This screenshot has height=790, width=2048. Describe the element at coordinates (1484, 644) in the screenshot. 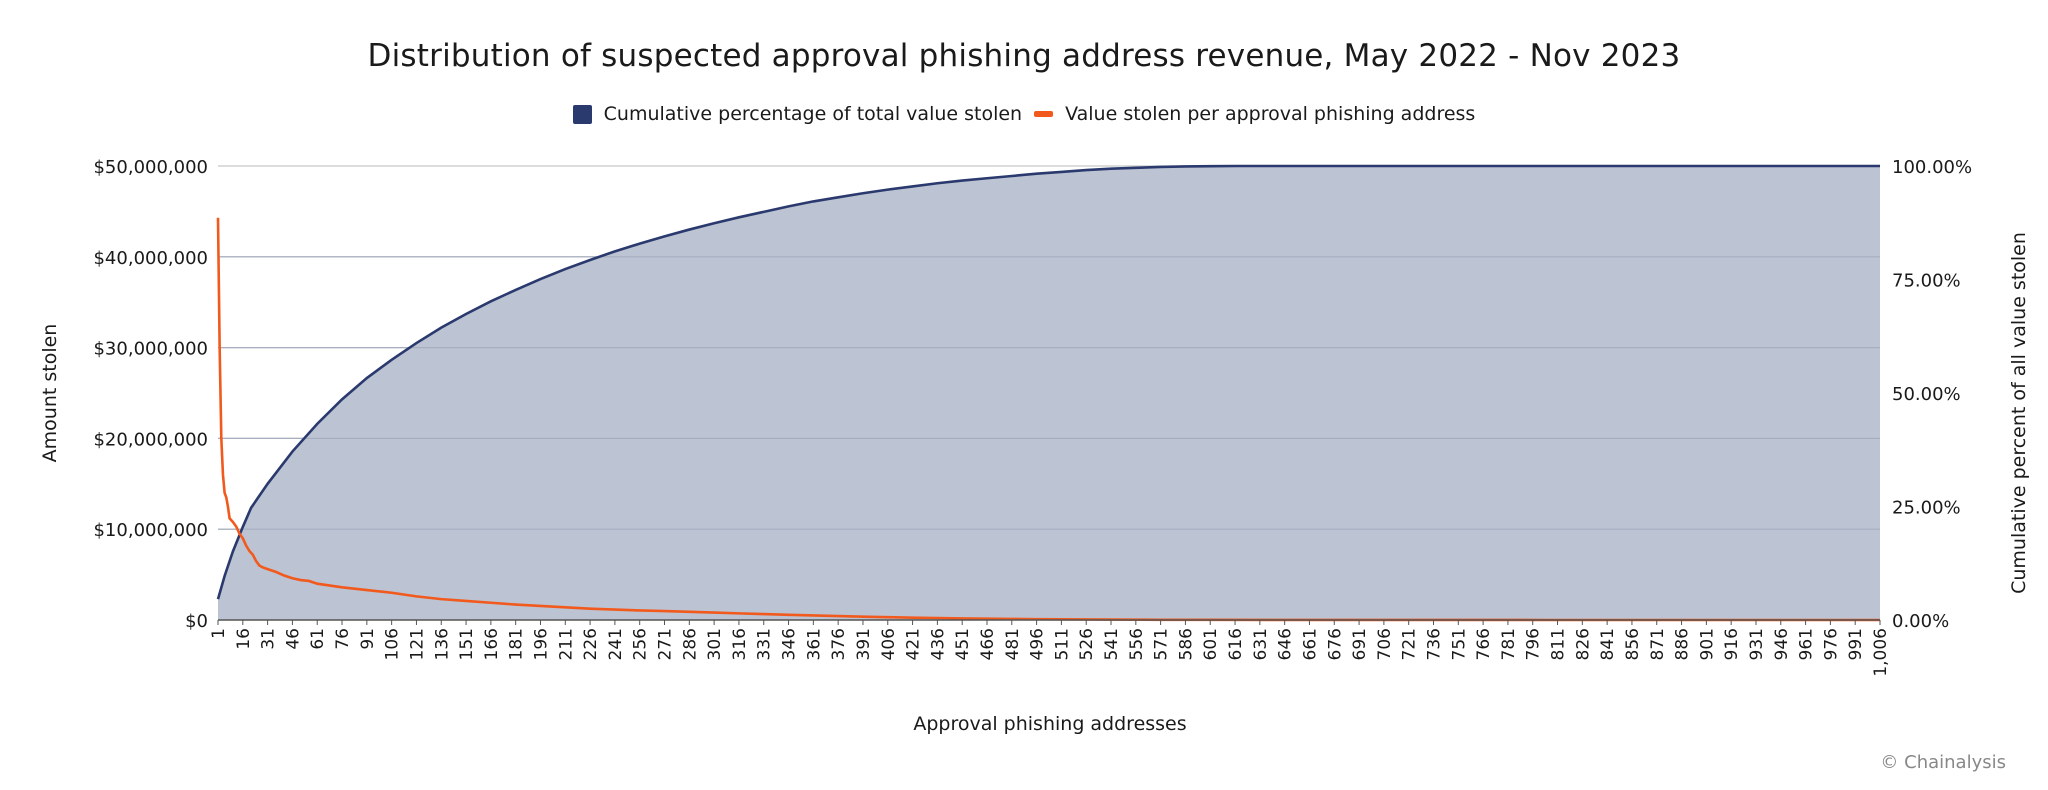

I see `x-tick-label: 766` at that location.